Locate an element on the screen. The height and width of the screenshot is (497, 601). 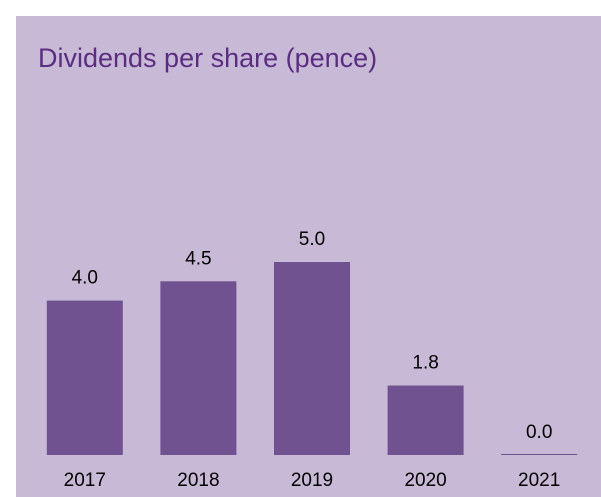
value-label: 5.0 is located at coordinates (312, 239).